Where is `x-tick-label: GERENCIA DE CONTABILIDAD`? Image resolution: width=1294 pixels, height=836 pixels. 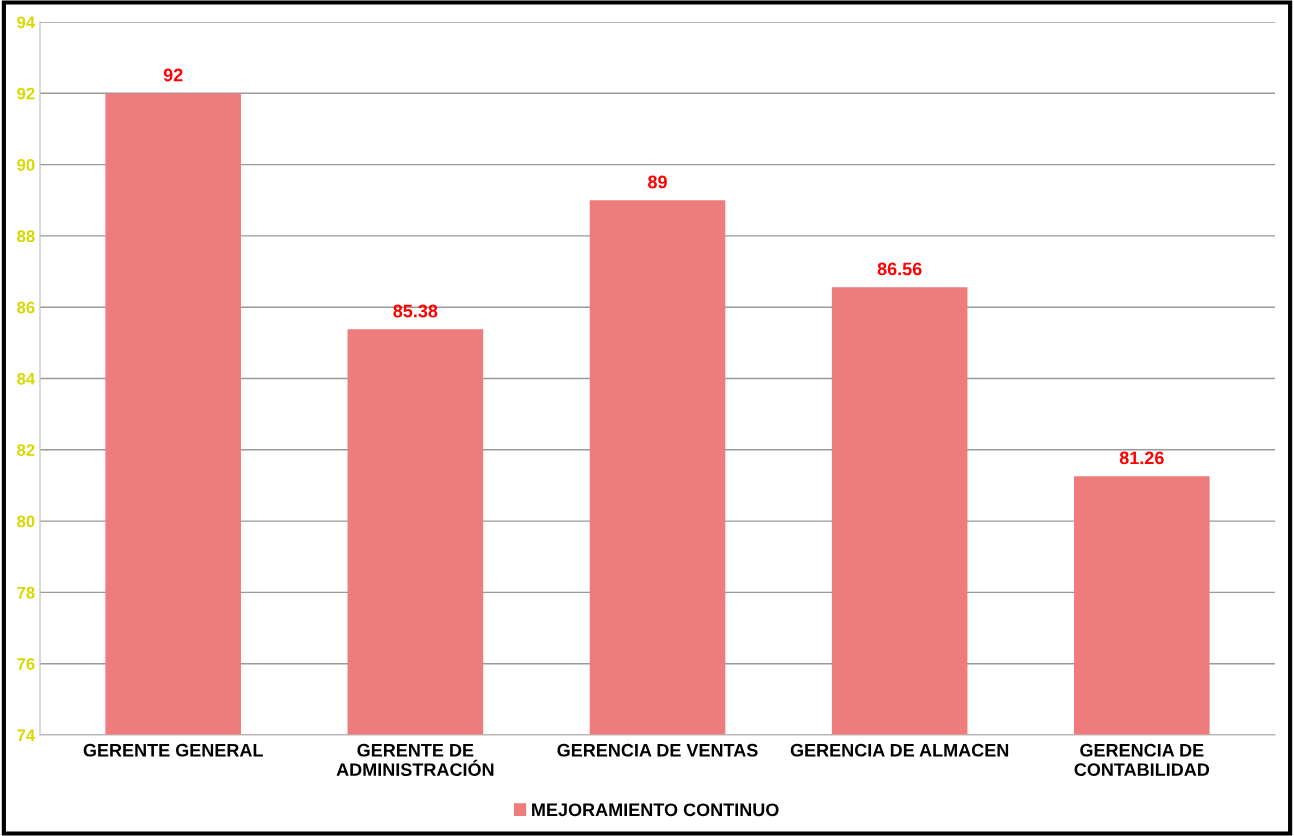 x-tick-label: GERENCIA DE CONTABILIDAD is located at coordinates (1142, 760).